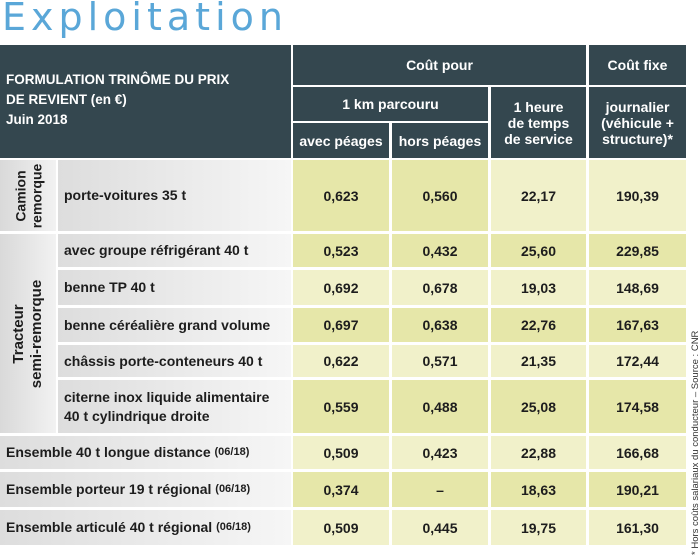 The width and height of the screenshot is (700, 555). What do you see at coordinates (440, 250) in the screenshot?
I see `cell-hors-peages: 0,432` at bounding box center [440, 250].